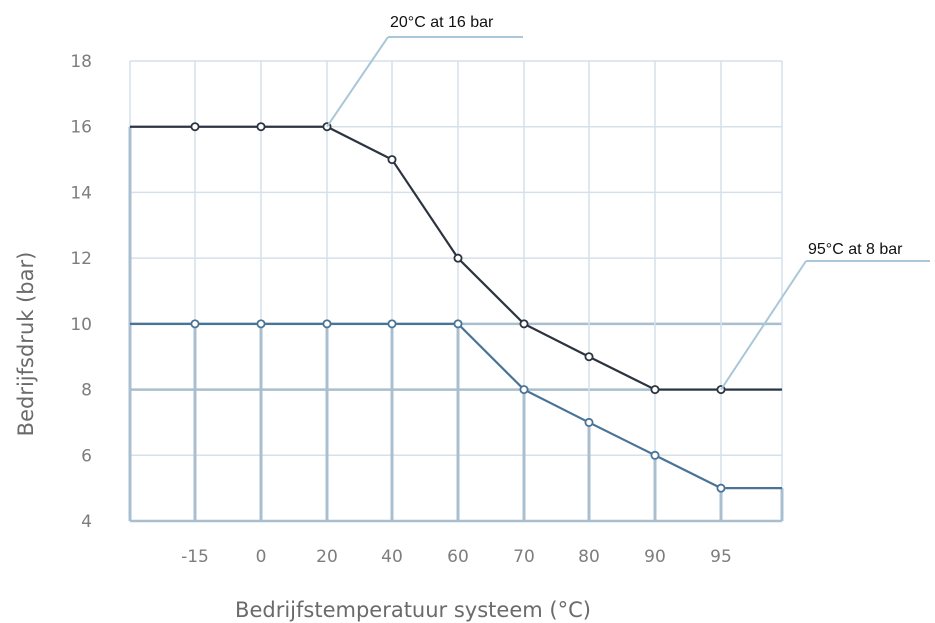  Describe the element at coordinates (81, 193) in the screenshot. I see `y-tick-label: 14` at that location.